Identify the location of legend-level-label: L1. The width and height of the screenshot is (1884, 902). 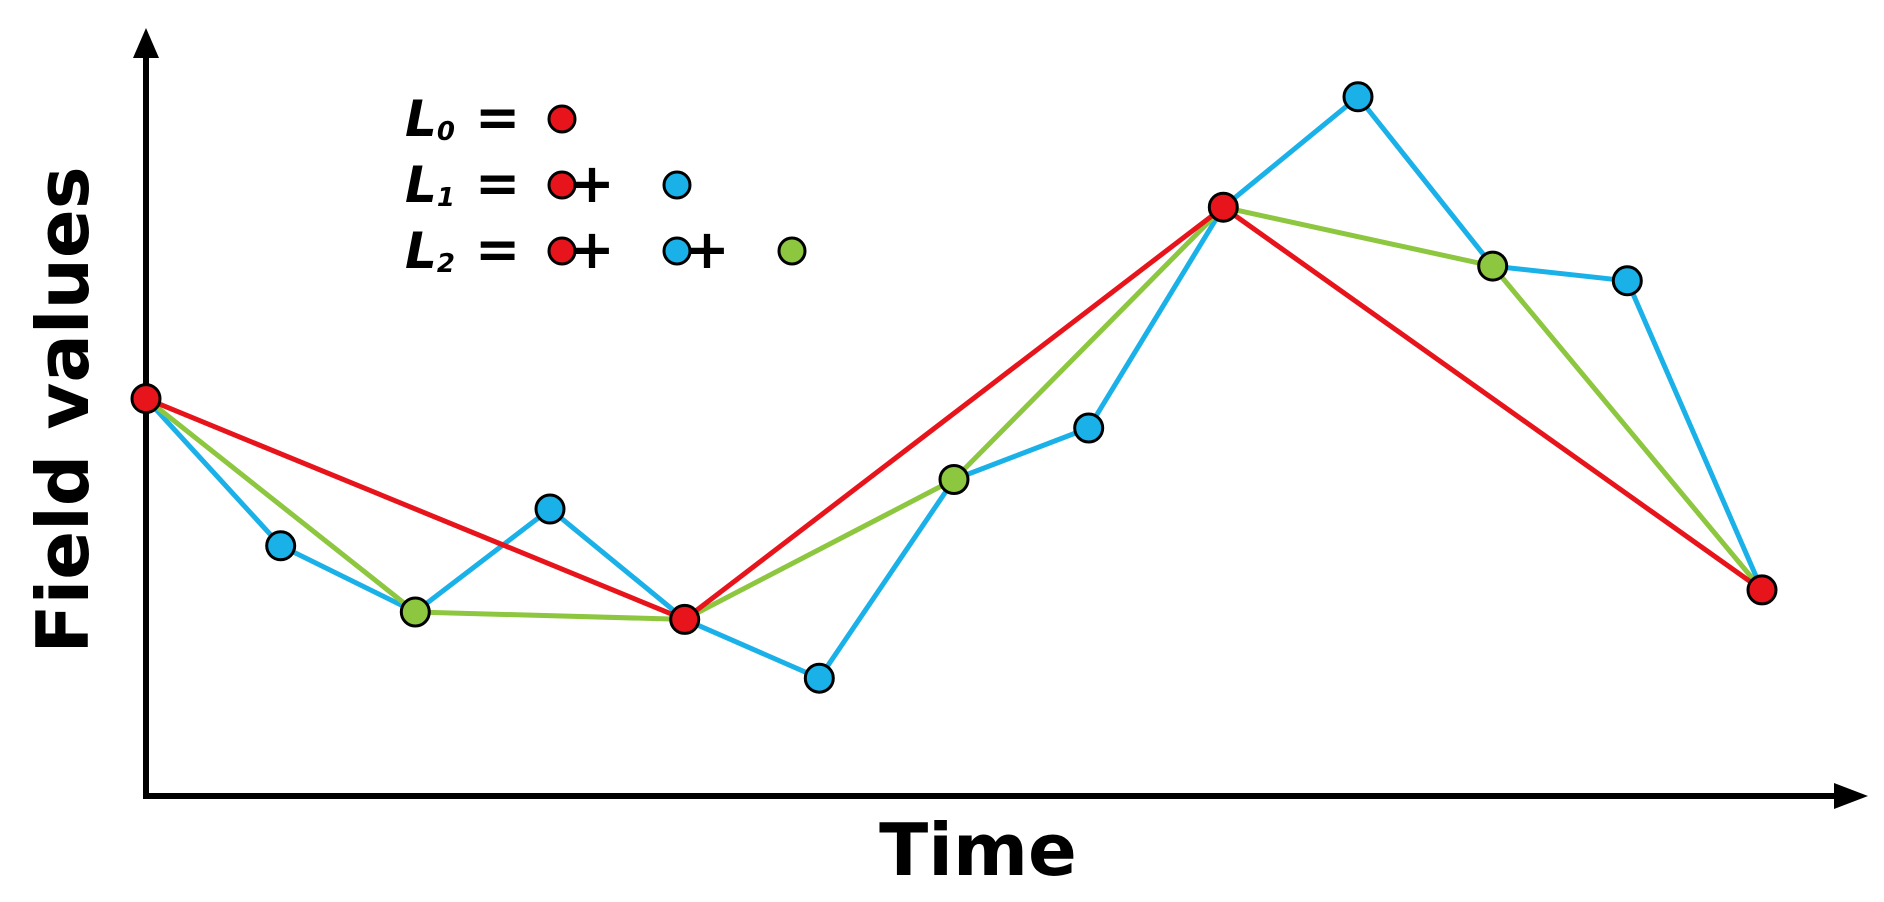
(430, 185).